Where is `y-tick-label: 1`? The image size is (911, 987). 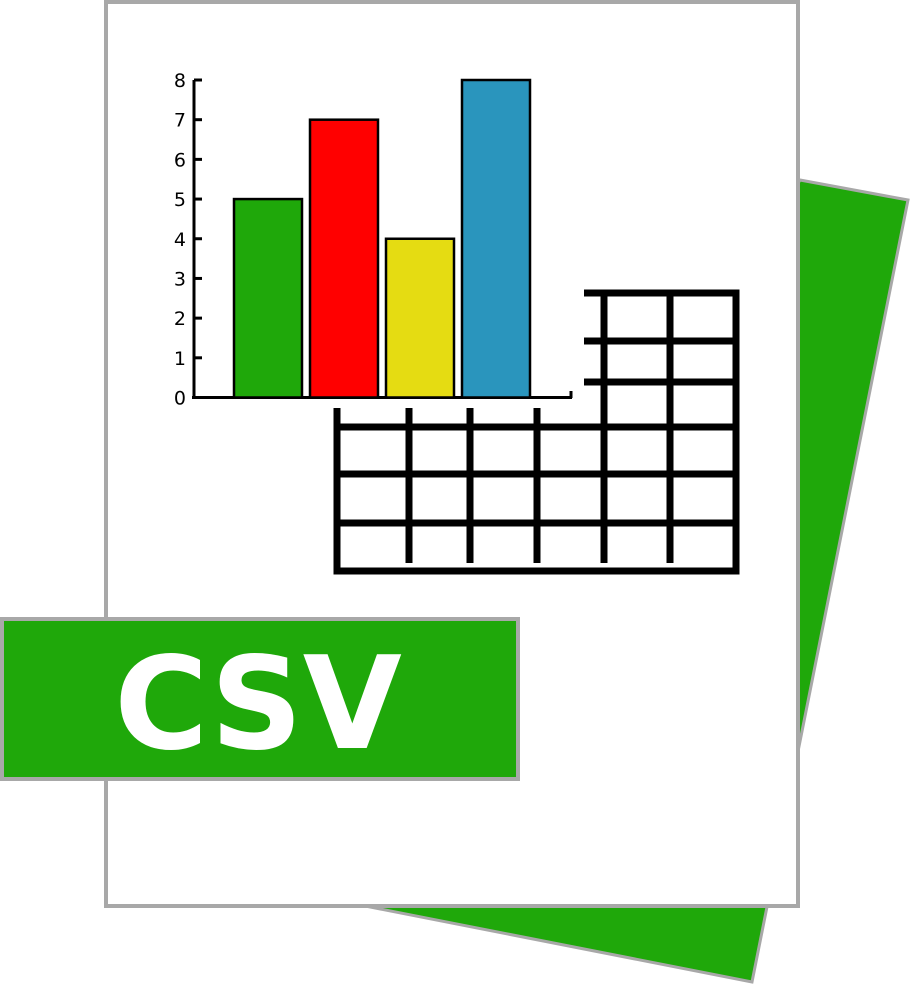
y-tick-label: 1 is located at coordinates (180, 359).